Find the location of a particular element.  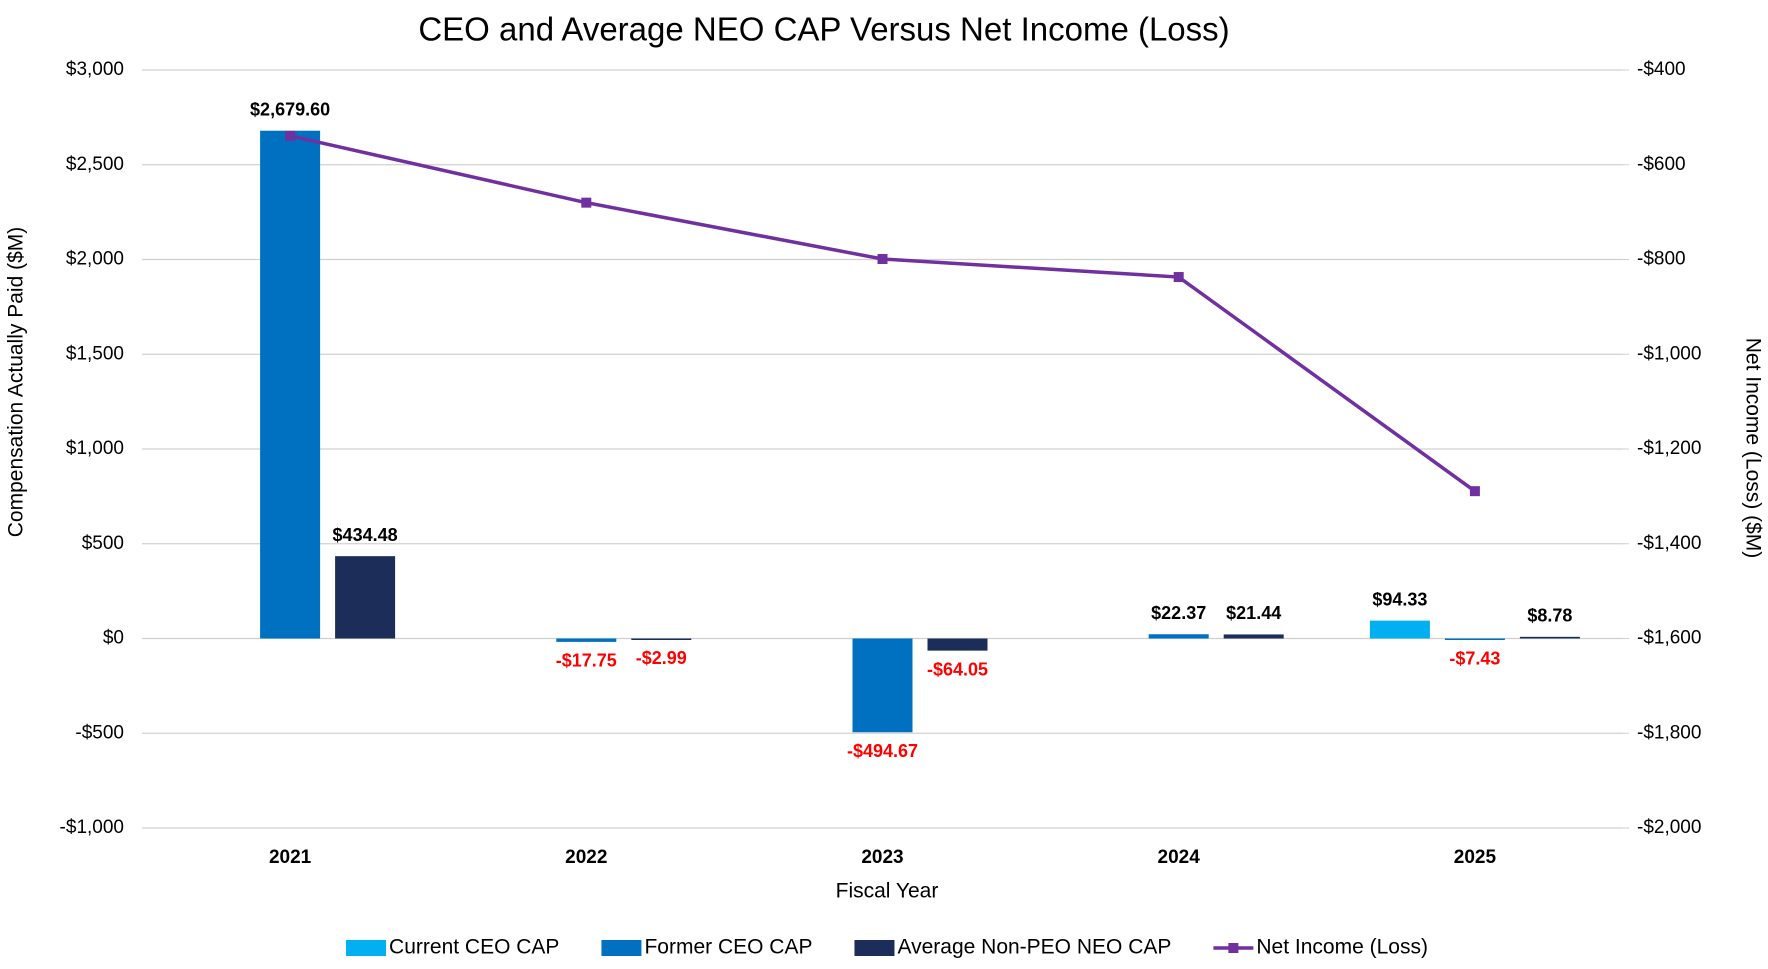

y-tick-label: $2,500 is located at coordinates (95, 164).